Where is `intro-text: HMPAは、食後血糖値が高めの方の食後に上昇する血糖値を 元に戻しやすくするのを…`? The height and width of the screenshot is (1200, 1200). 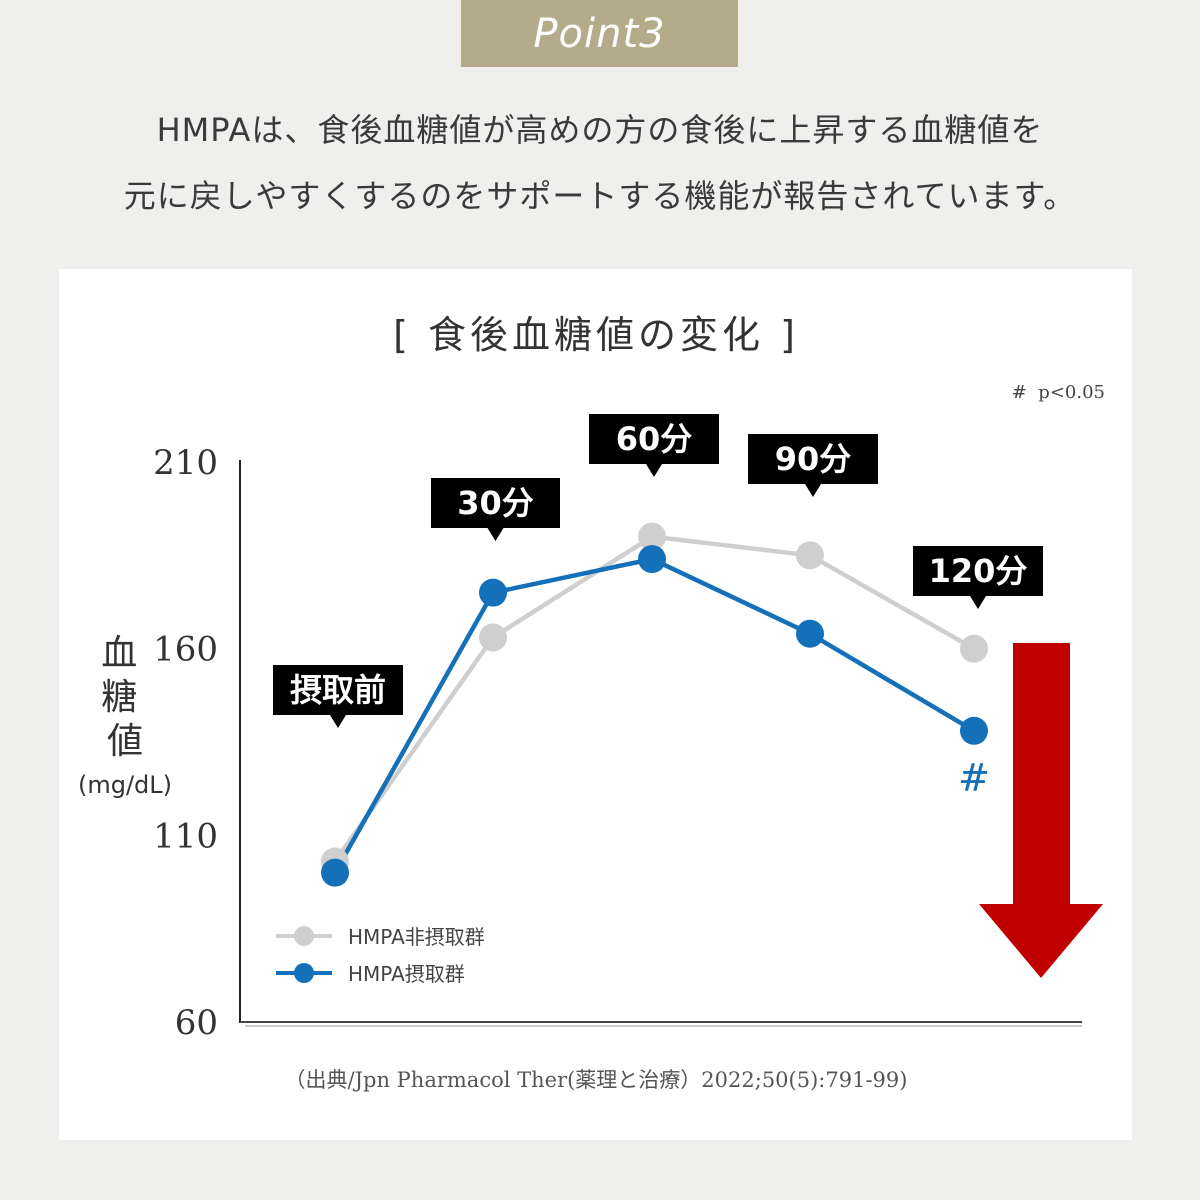
intro-text: HMPAは、食後血糖値が高めの方の食後に上昇する血糖値を 元に戻しやすくするのを… is located at coordinates (600, 166).